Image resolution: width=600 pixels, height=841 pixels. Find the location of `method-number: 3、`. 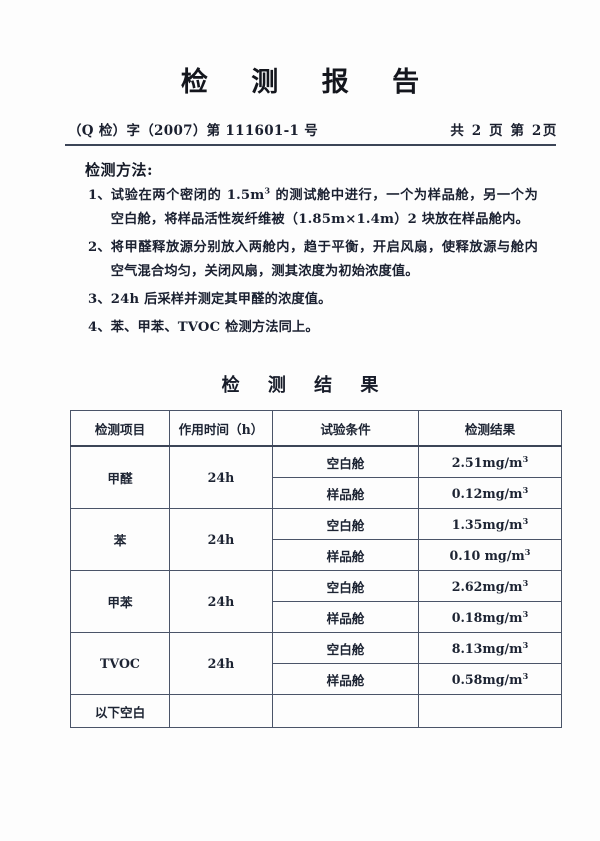

method-number: 3、 is located at coordinates (99, 299).